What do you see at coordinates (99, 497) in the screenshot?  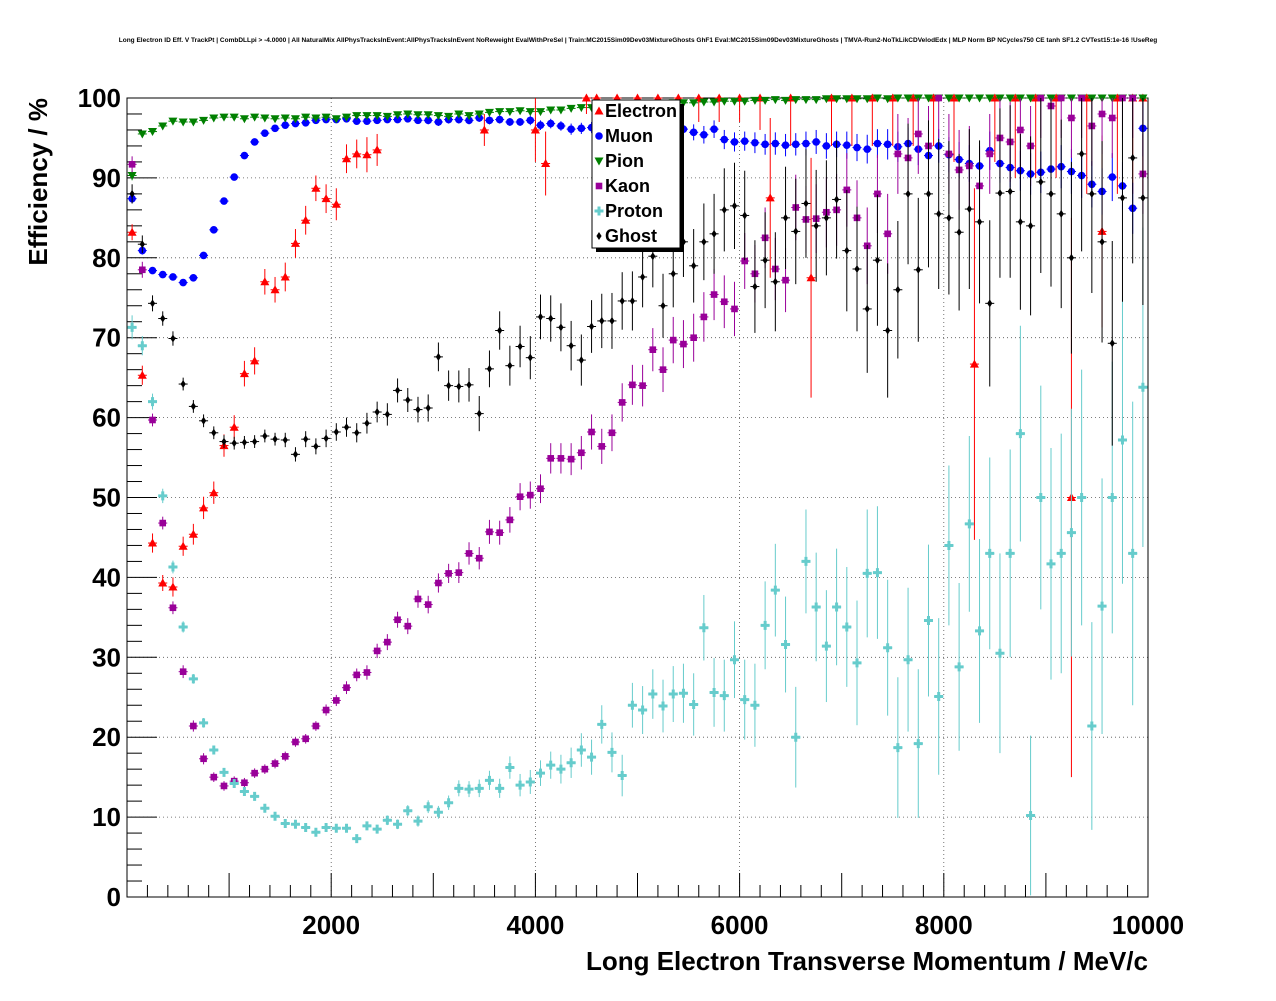 I see `y-axis-tick-labels: 0 10 20 30 40 50 60 70 80 90 100` at bounding box center [99, 497].